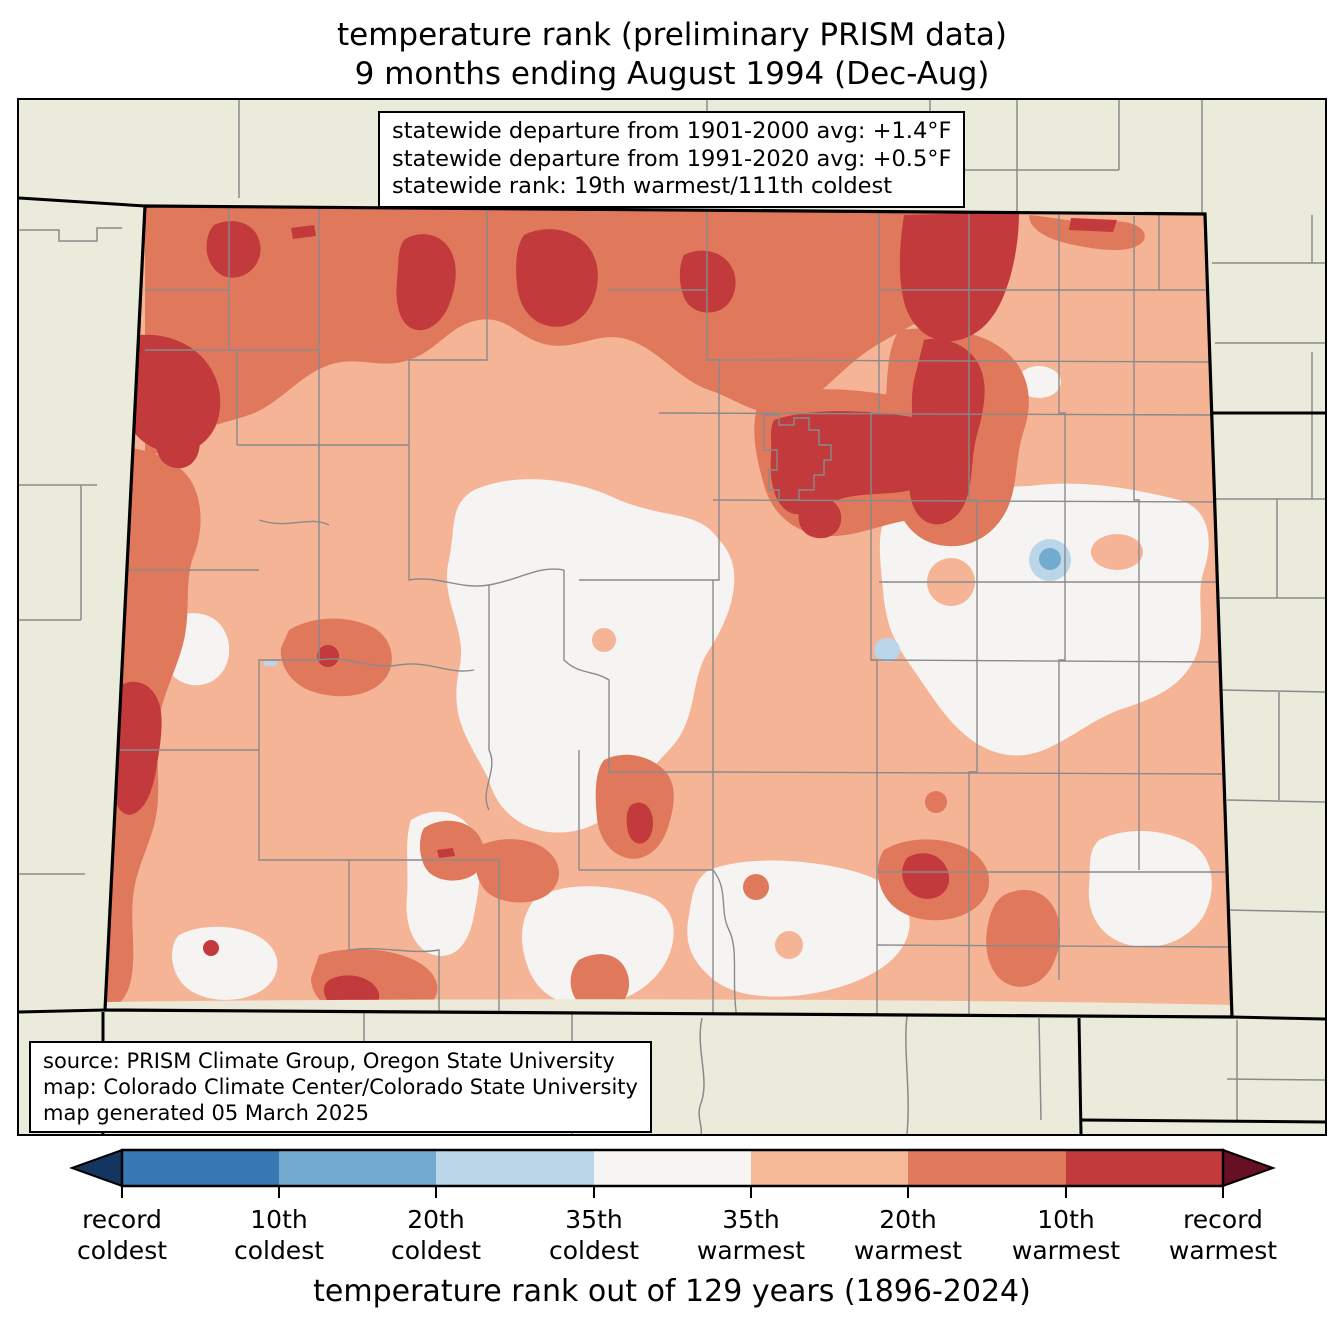 The height and width of the screenshot is (1332, 1344). Describe the element at coordinates (668, 1008) in the screenshot. I see `south-edge-strip` at that location.